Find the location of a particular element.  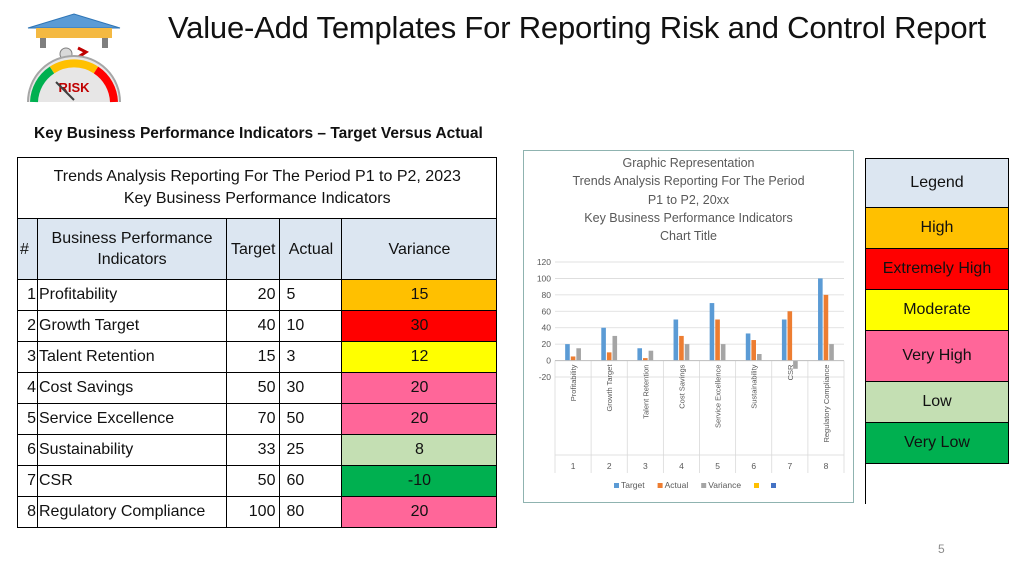

y-tick-label: 60 is located at coordinates (547, 311).